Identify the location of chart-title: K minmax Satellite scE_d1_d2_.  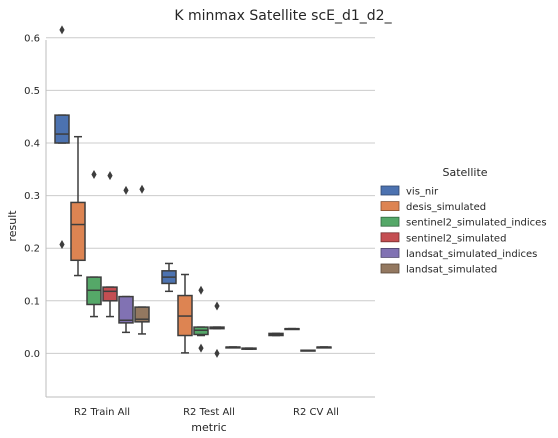
(283, 16).